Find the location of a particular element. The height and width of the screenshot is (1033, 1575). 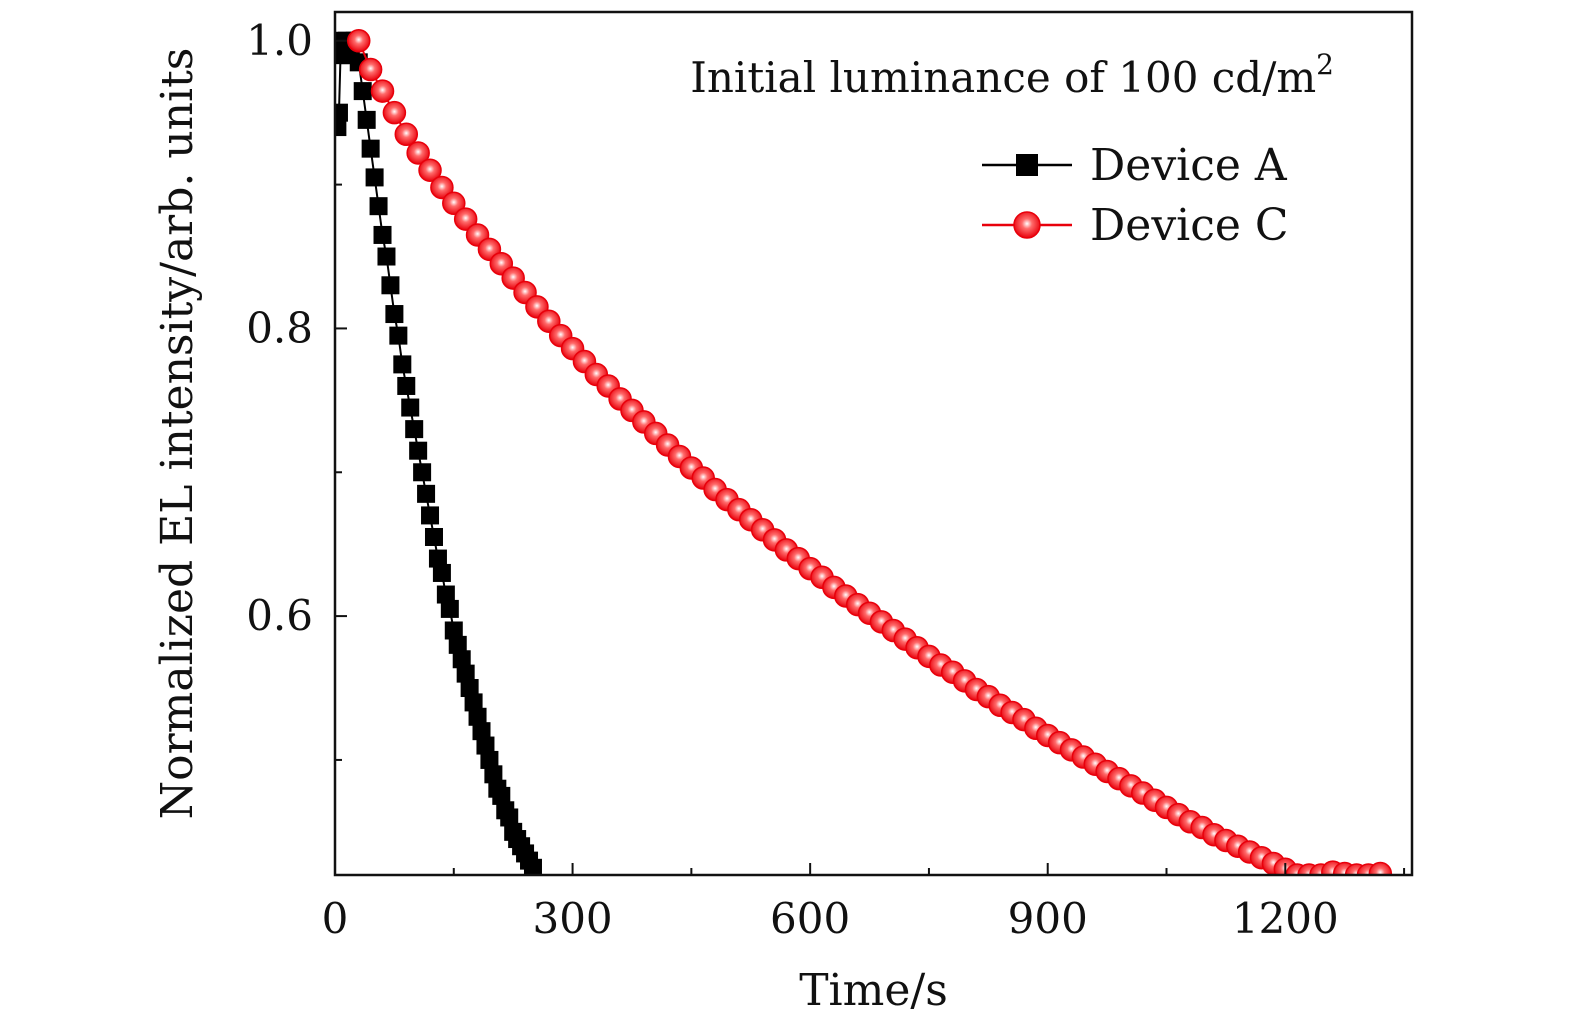

y-tick-label: 0.8 is located at coordinates (279, 327).